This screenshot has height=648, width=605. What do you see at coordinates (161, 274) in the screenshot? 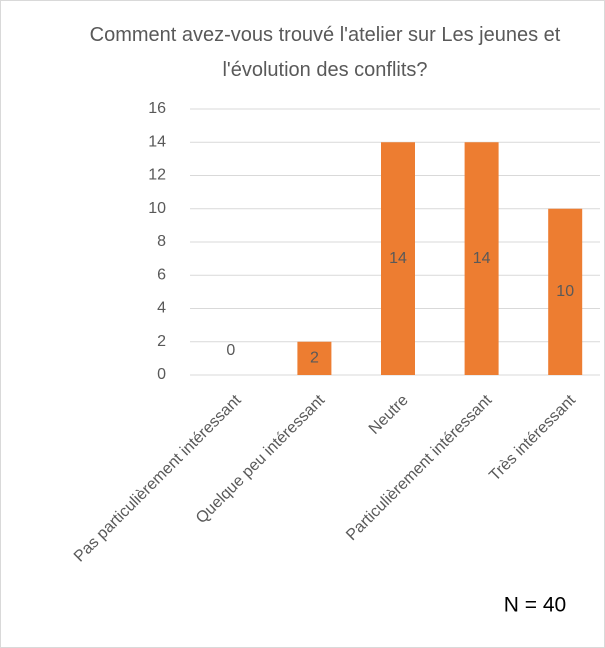
I see `y-tick-label: 6` at bounding box center [161, 274].